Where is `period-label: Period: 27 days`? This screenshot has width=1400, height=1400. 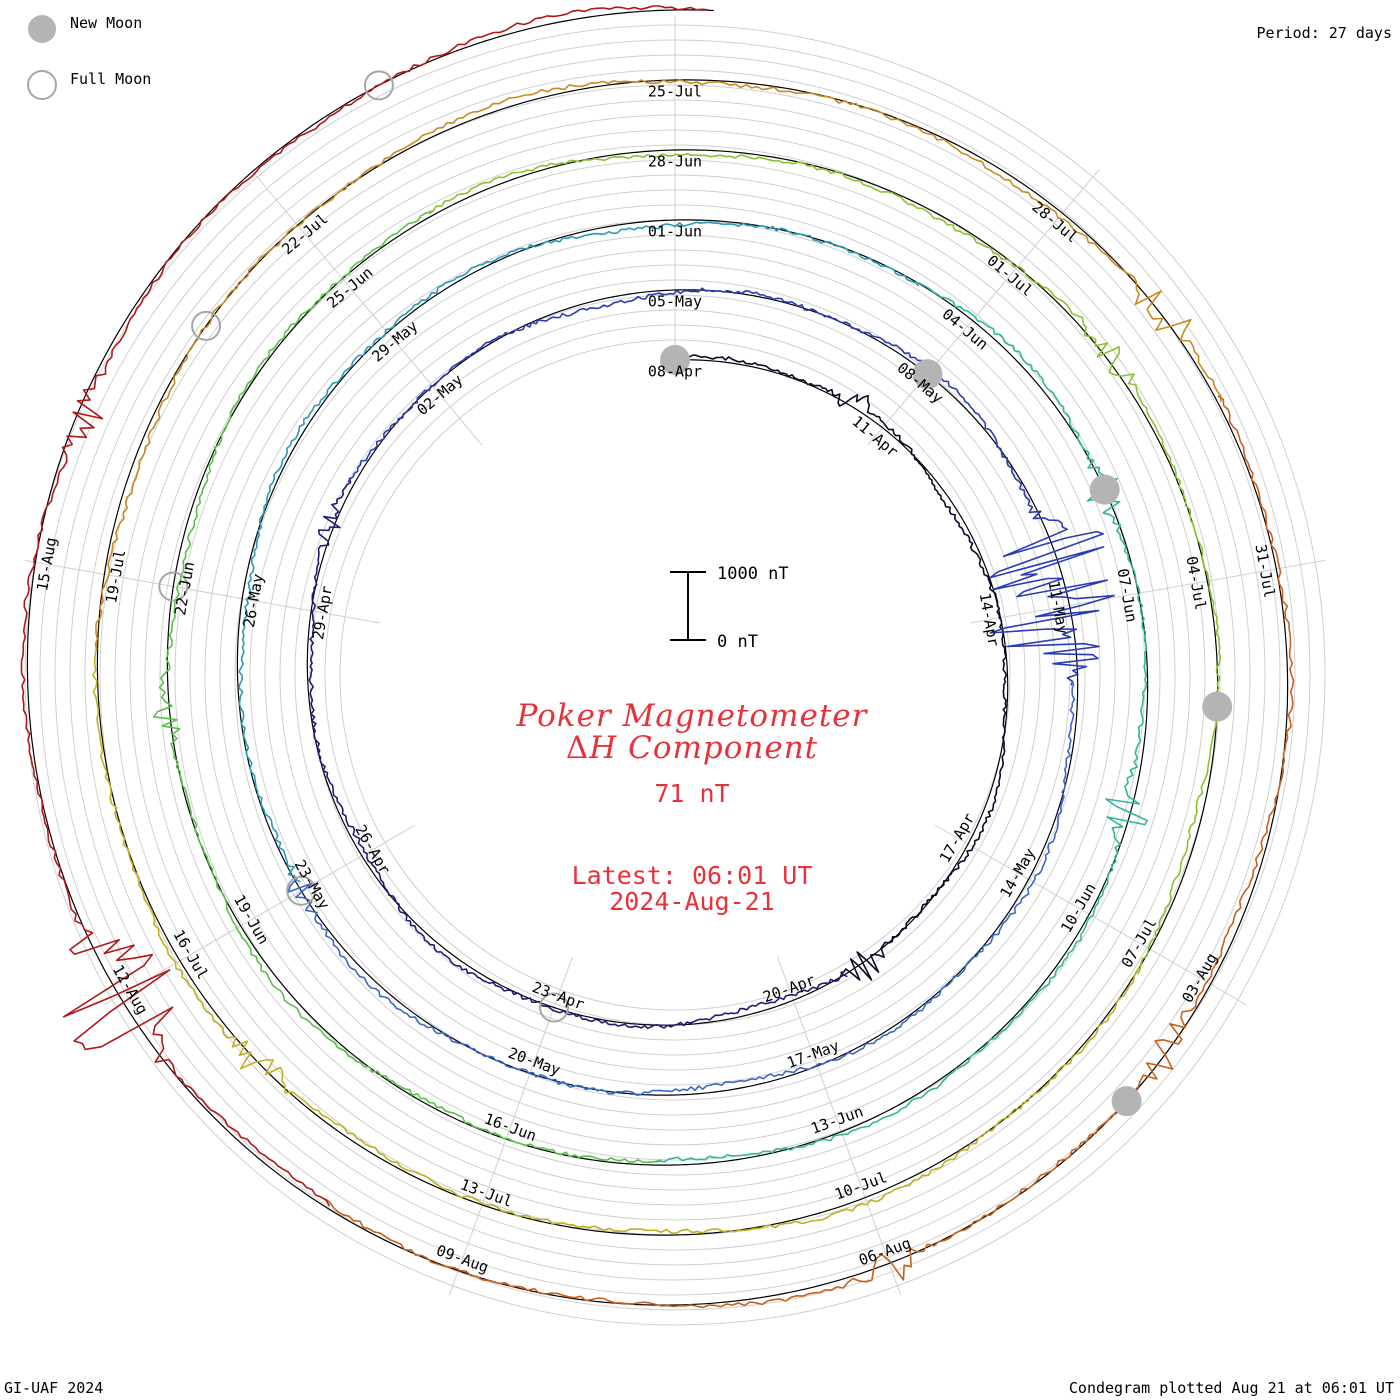 period-label: Period: 27 days is located at coordinates (1324, 33).